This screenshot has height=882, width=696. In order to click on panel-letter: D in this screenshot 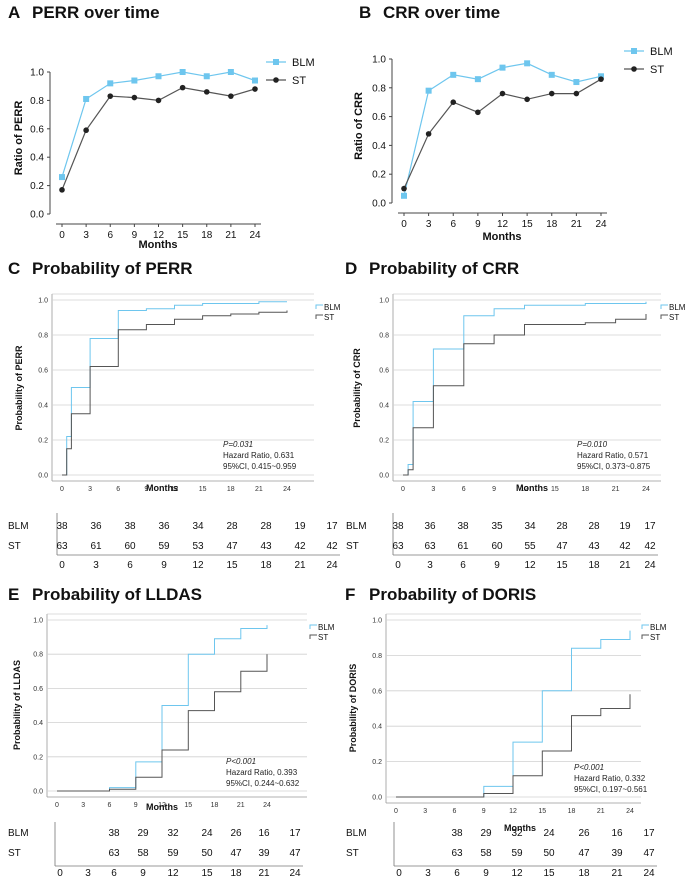, I will do `click(351, 268)`.